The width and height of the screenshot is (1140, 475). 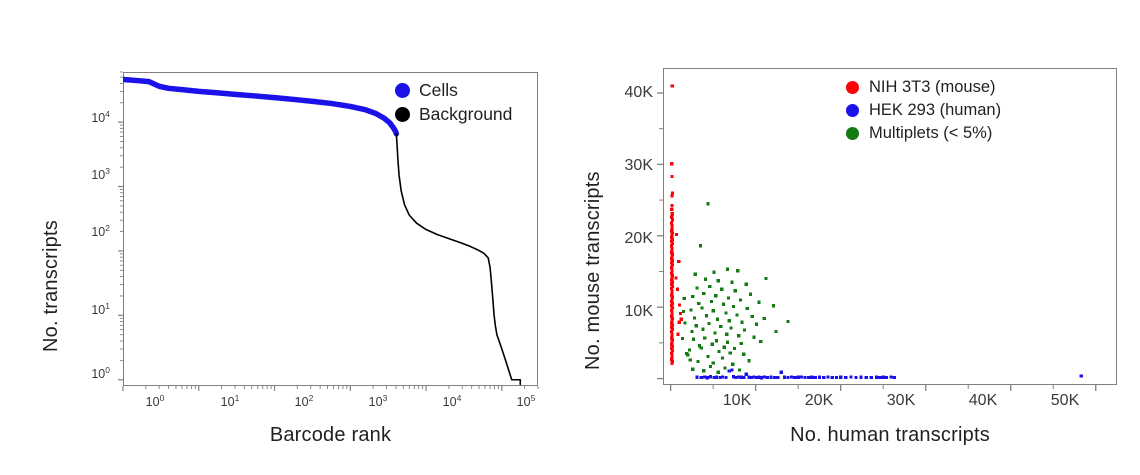 I want to click on legend-item-human: HEK 293 (human), so click(x=923, y=110).